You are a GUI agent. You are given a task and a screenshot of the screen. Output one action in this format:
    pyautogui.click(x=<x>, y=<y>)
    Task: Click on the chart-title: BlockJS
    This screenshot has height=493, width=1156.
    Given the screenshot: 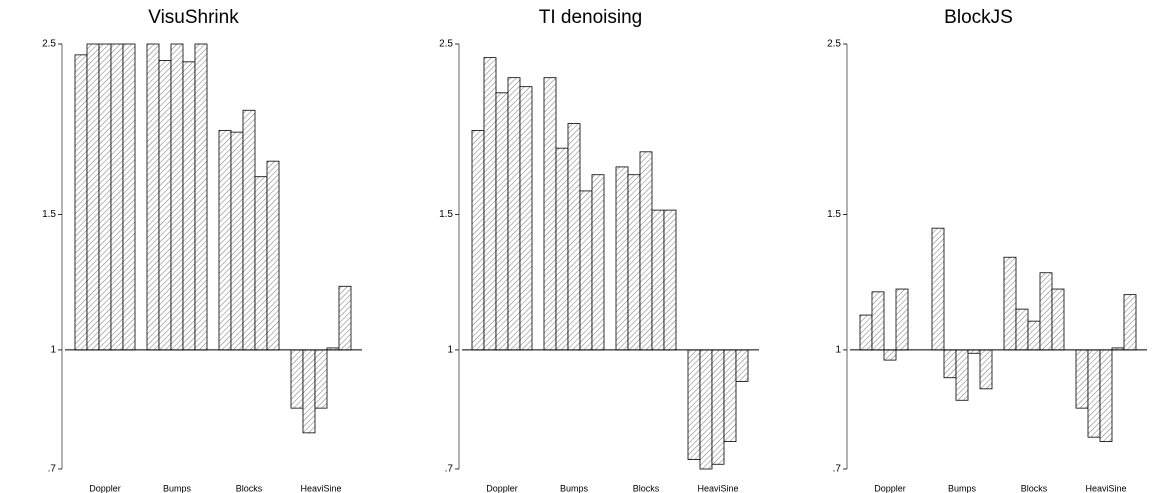 What is the action you would take?
    pyautogui.click(x=978, y=17)
    